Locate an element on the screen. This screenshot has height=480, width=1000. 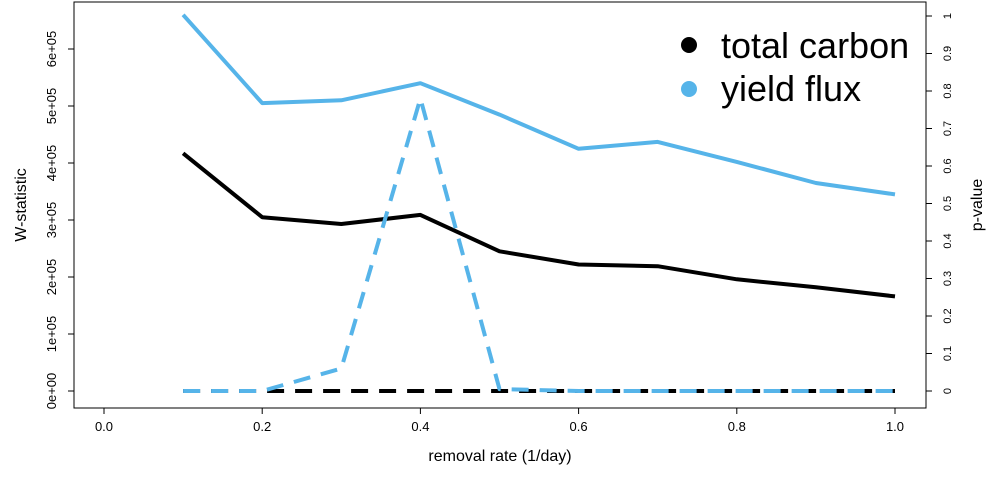
y-left-tick-label: 5e+05 is located at coordinates (51, 106).